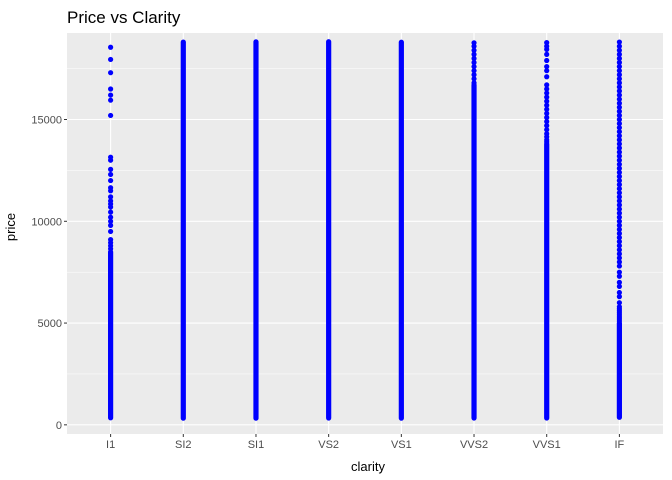 This screenshot has width=672, height=480. Describe the element at coordinates (365, 442) in the screenshot. I see `x-axis: I1 SI2 SI1 VS2 VS1 VVS2 VVS1 IF` at that location.